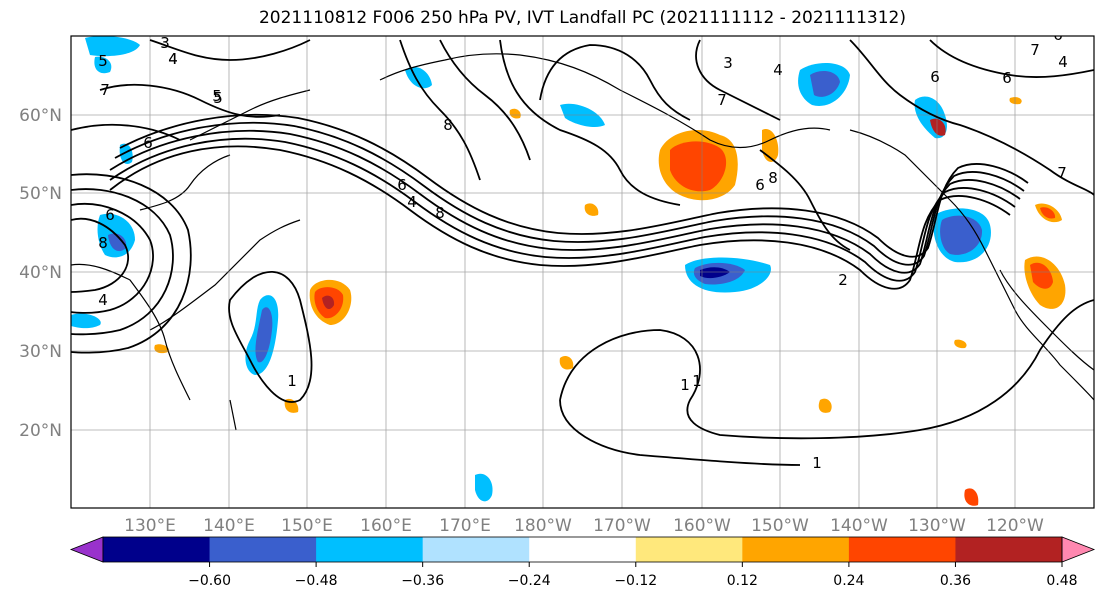 This screenshot has width=1105, height=601. Describe the element at coordinates (1061, 581) in the screenshot. I see `colorbar-tick-label: 0.48` at that location.